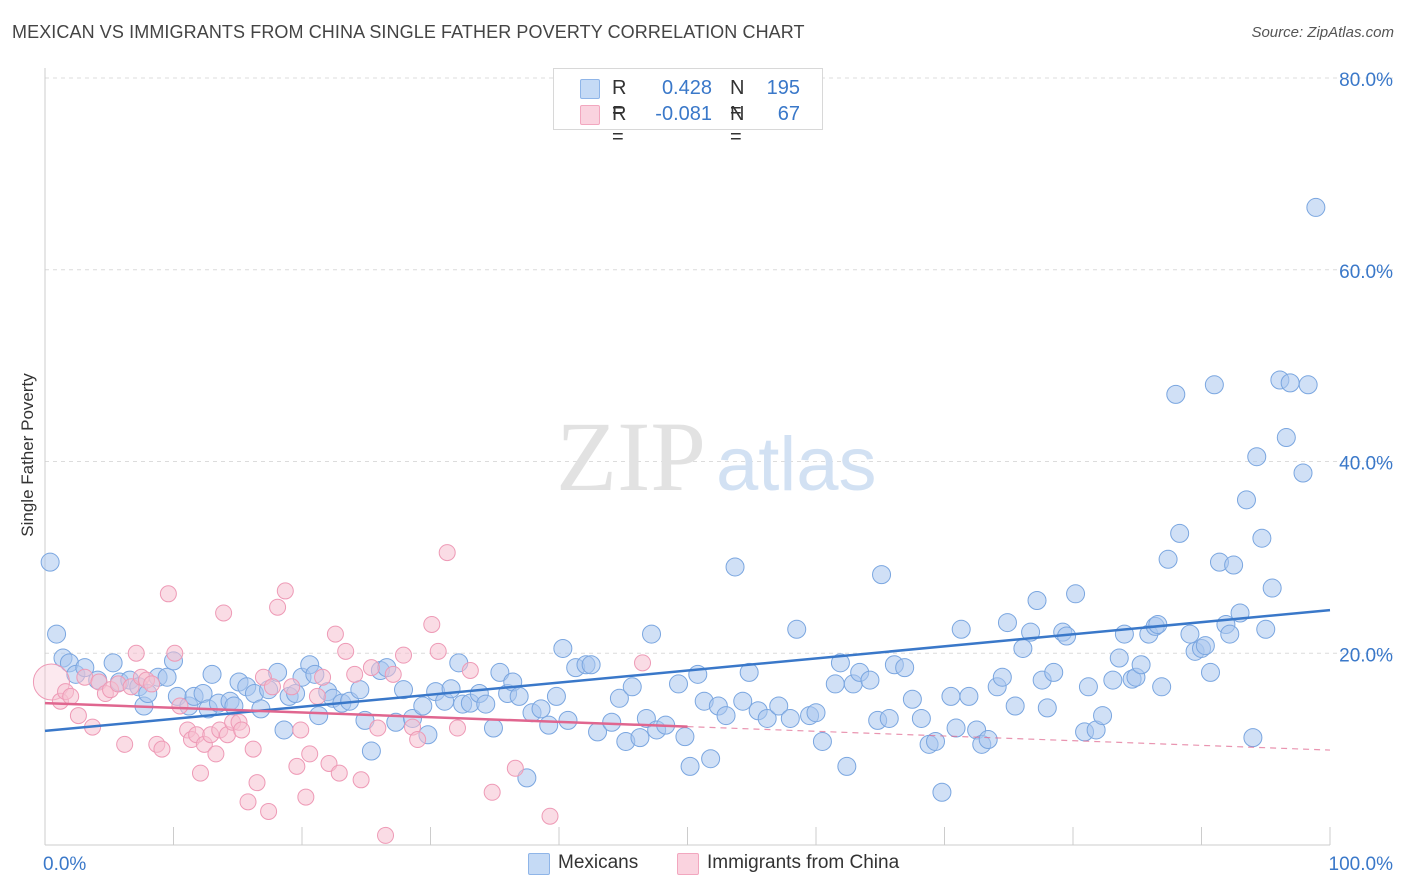  What do you see at coordinates (1366, 655) in the screenshot?
I see `y-tick-label-0: 20.0%` at bounding box center [1366, 655].